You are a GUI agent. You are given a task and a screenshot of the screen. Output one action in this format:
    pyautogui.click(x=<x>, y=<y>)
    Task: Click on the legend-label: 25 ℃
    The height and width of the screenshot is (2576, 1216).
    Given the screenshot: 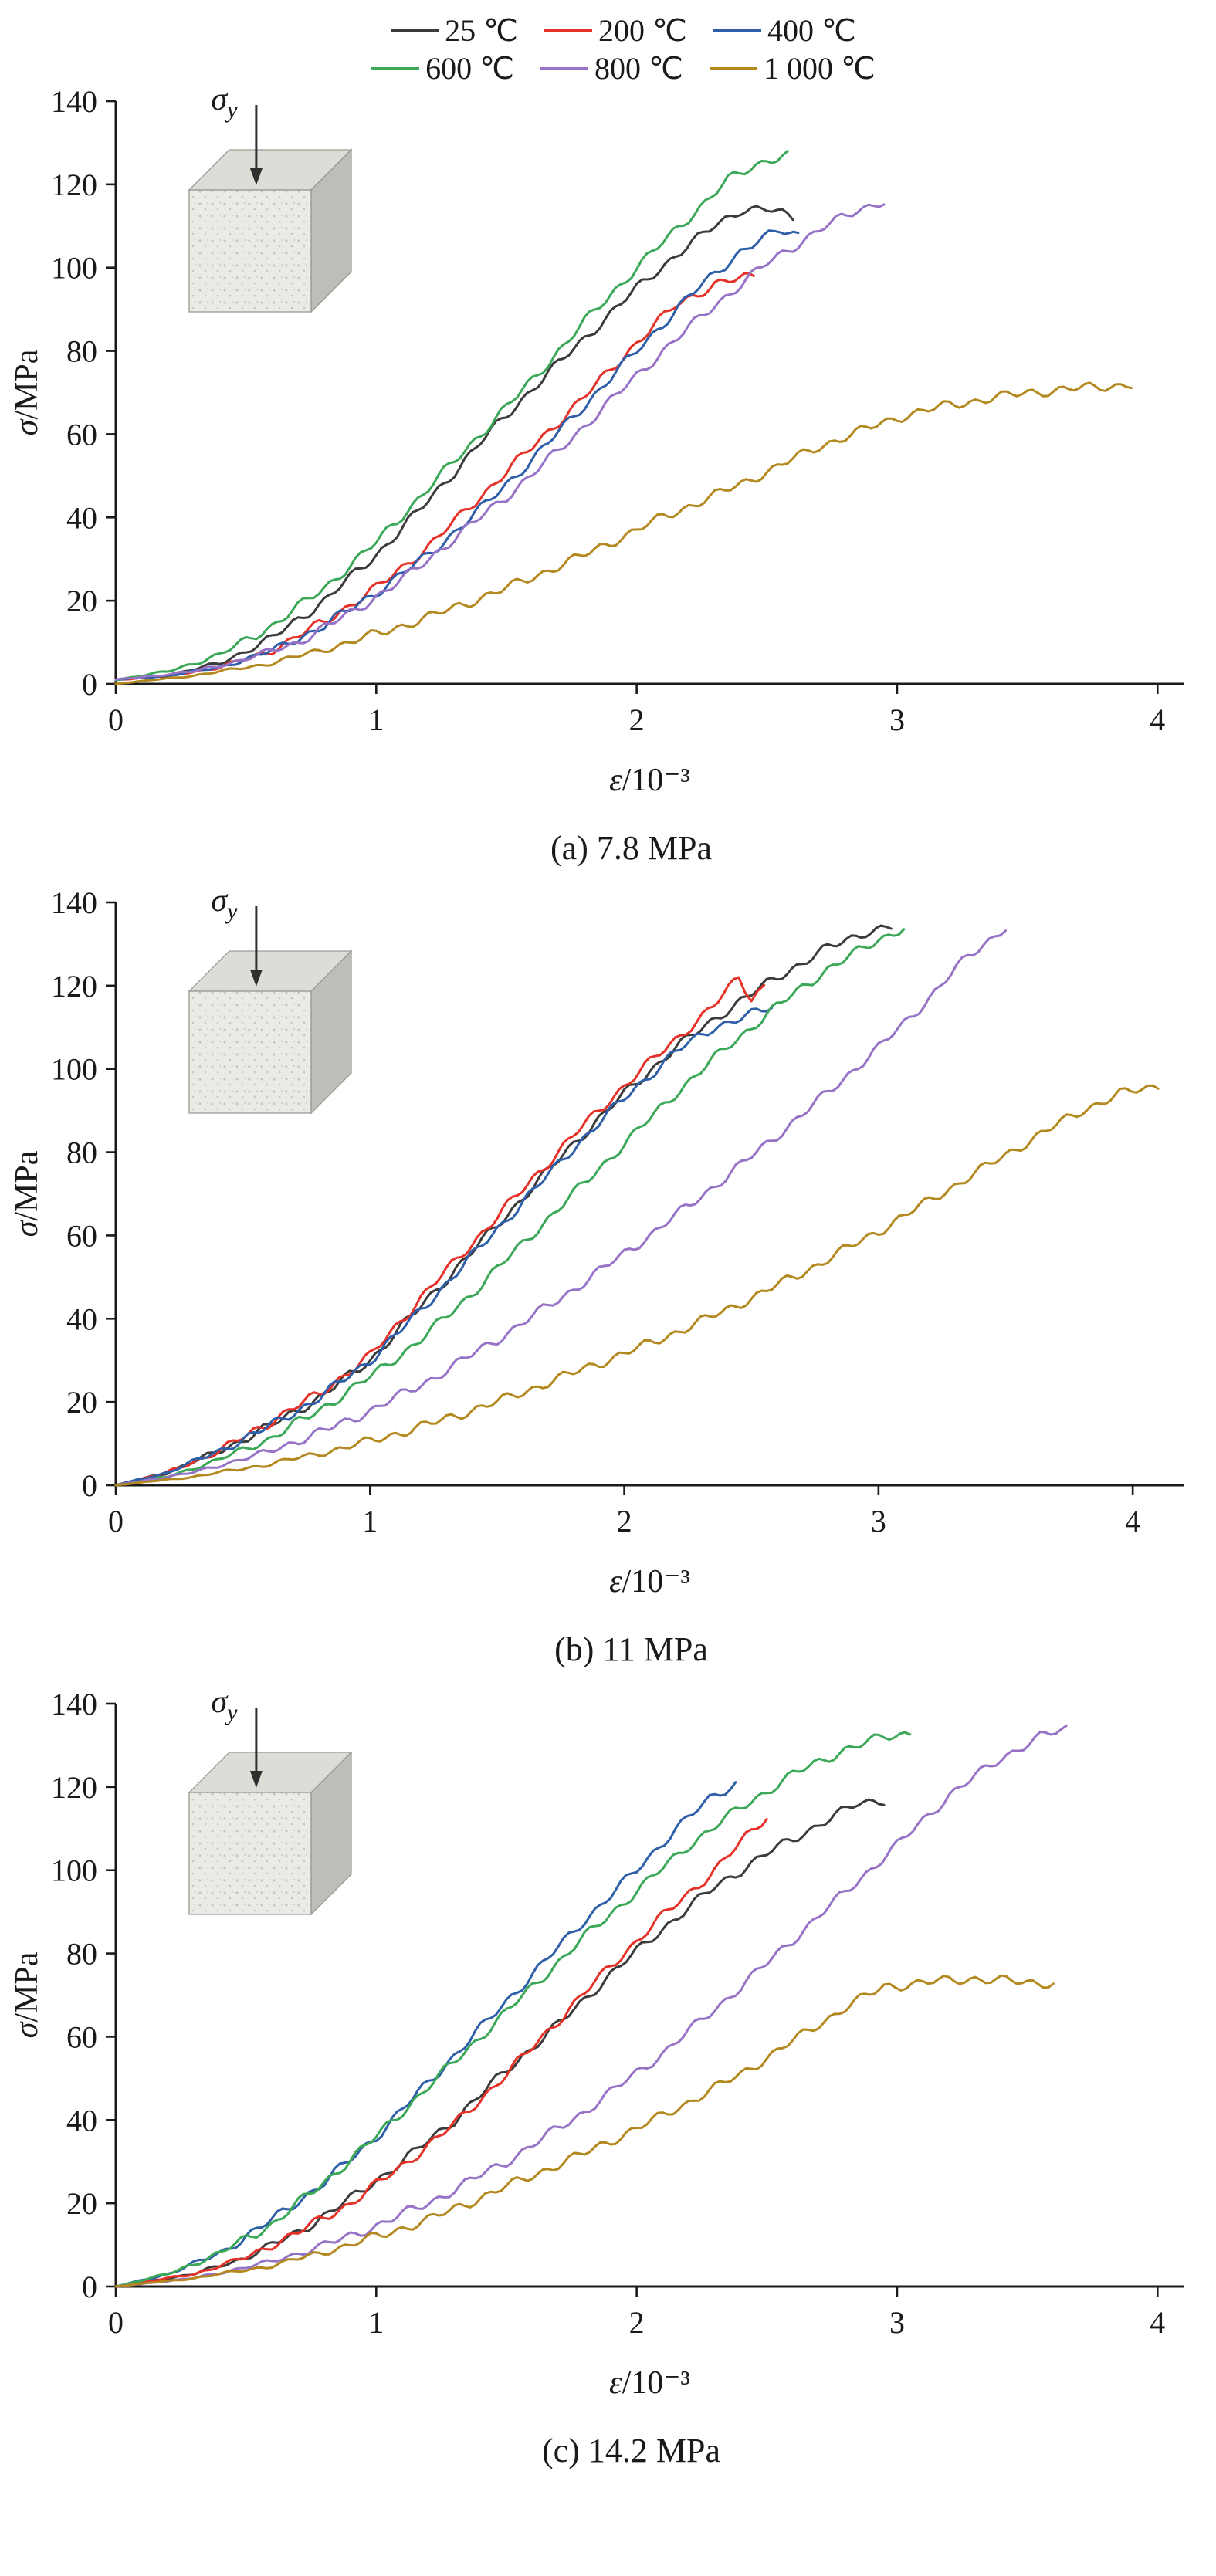 What is the action you would take?
    pyautogui.click(x=482, y=31)
    